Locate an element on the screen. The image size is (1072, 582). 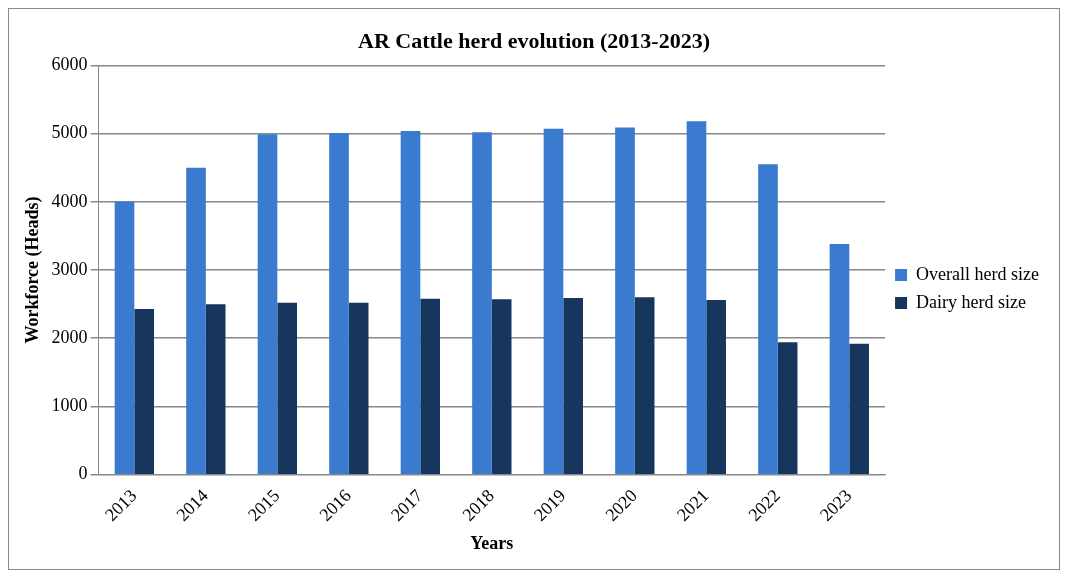
y-tick-label: 2000 is located at coordinates (69, 336).